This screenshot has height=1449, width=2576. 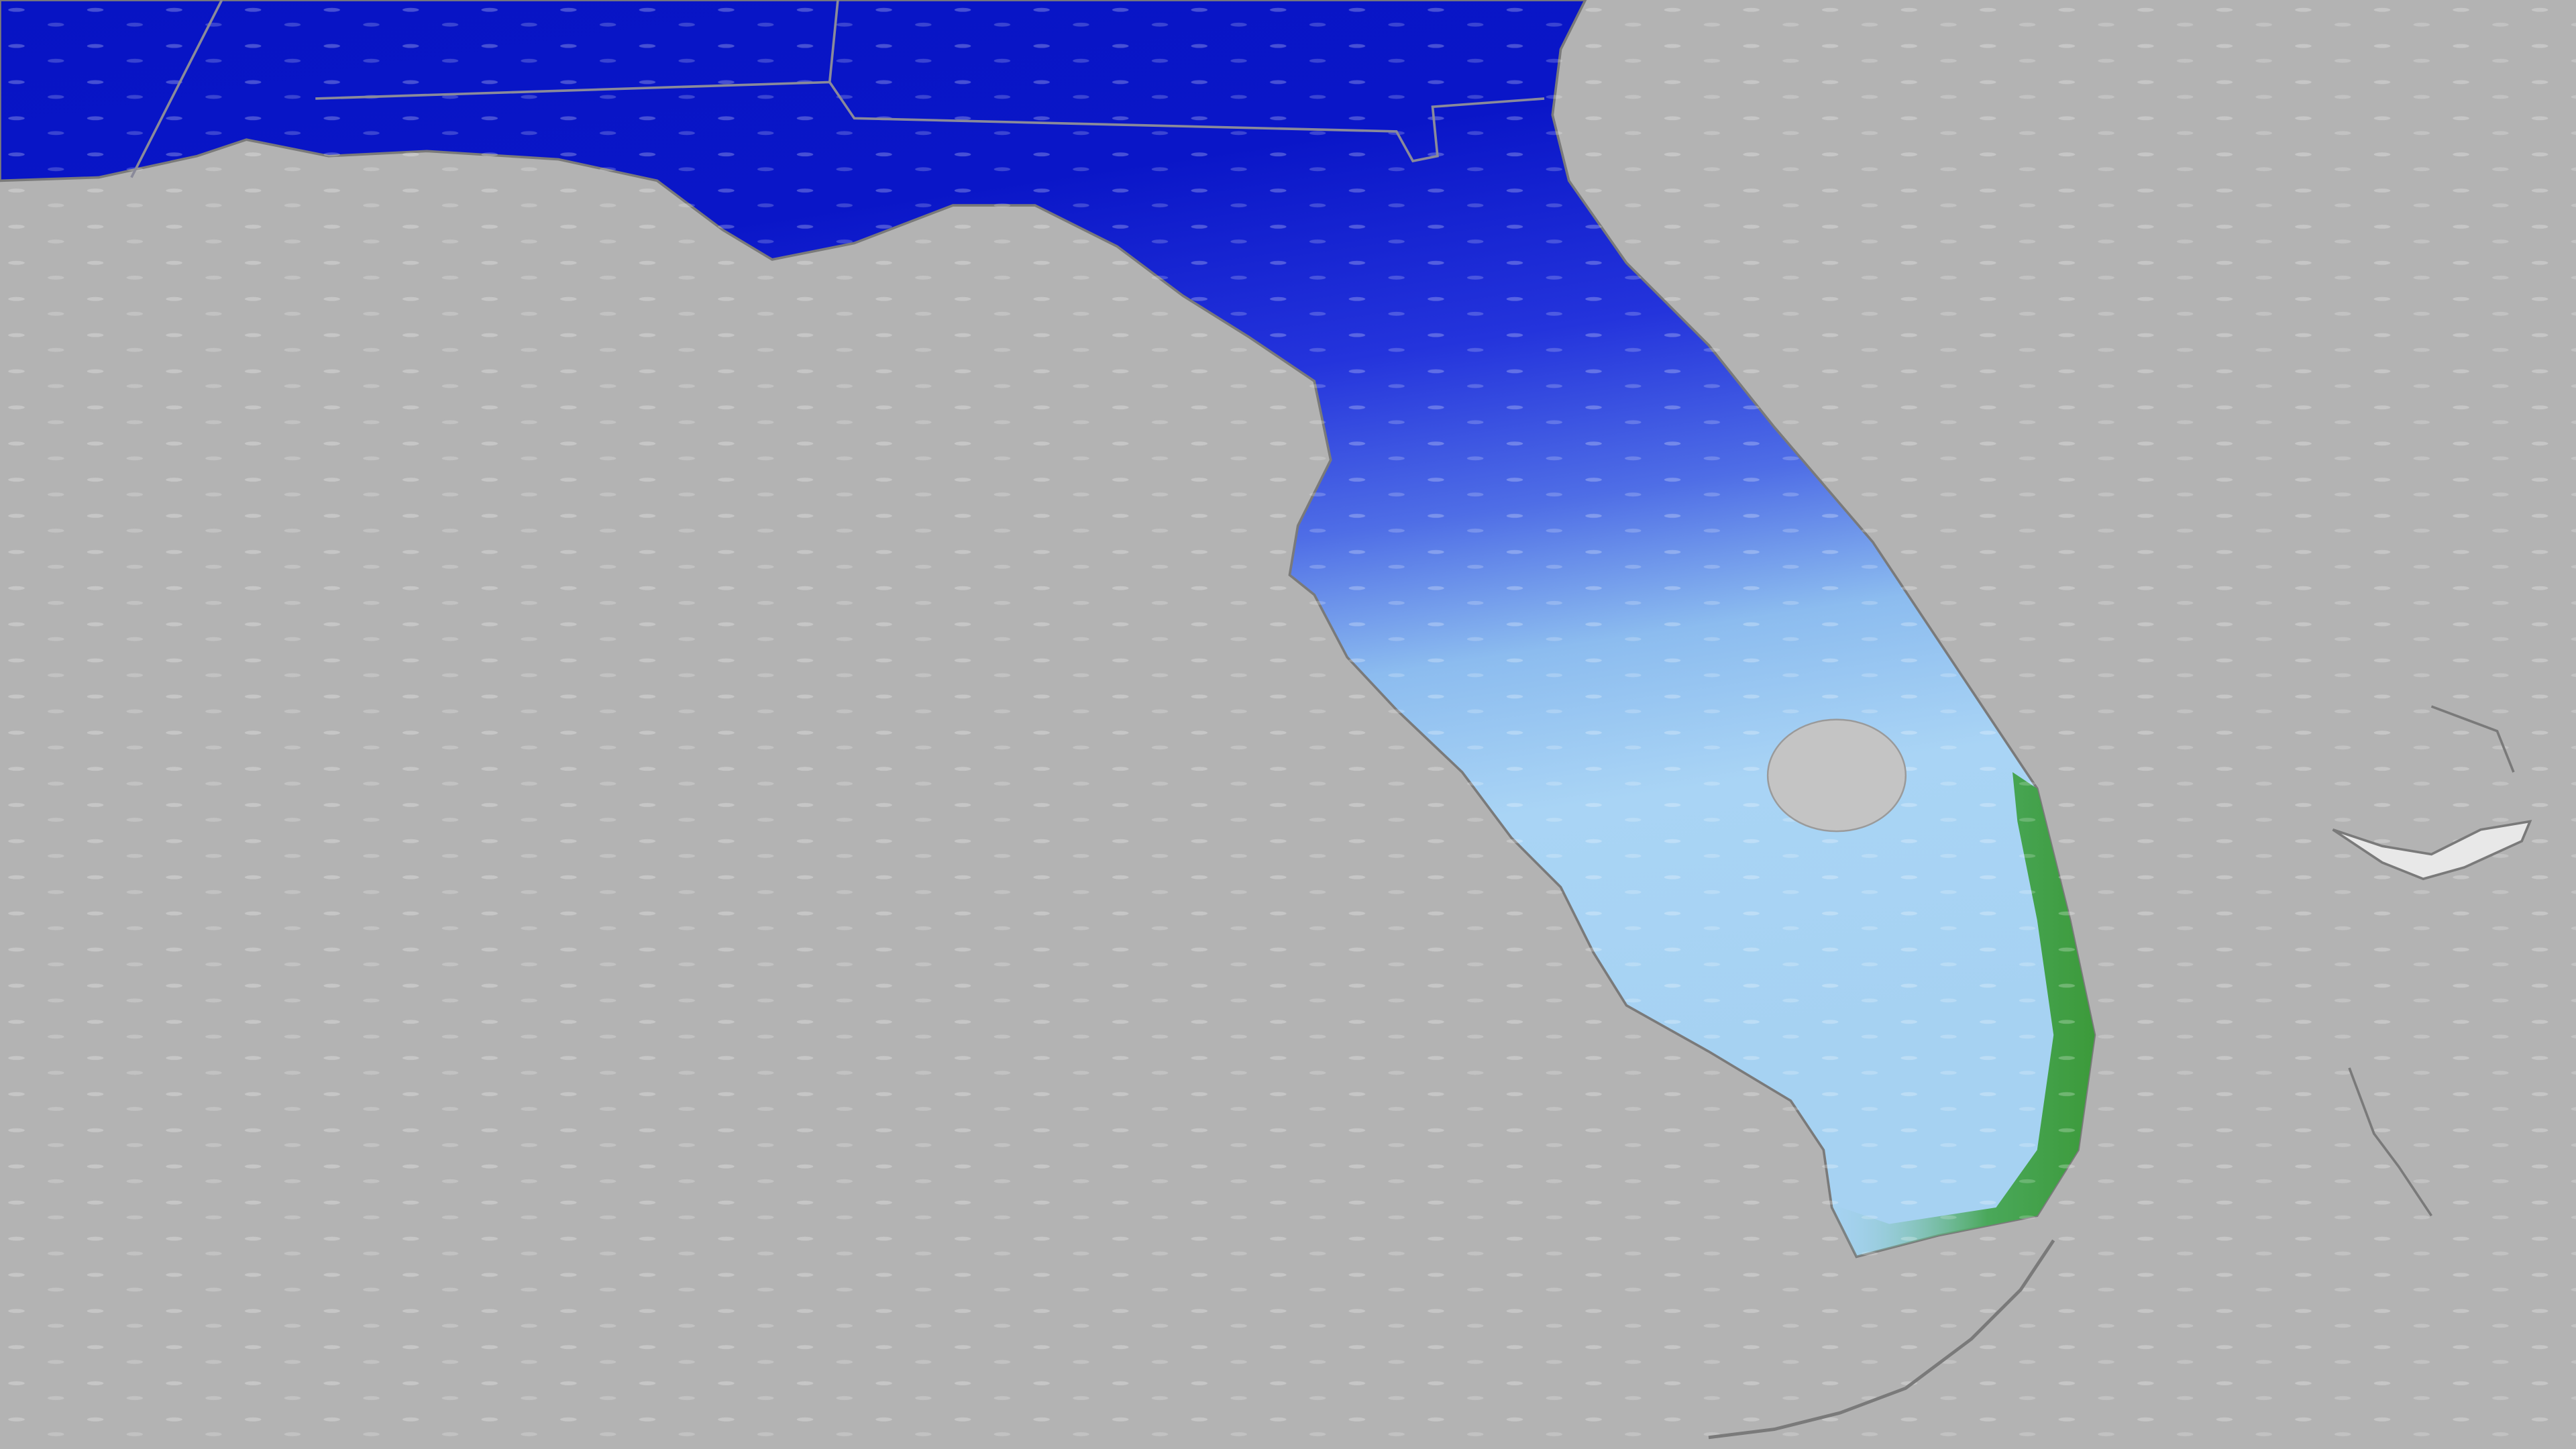 I want to click on bahamas-islands, so click(x=2431, y=961).